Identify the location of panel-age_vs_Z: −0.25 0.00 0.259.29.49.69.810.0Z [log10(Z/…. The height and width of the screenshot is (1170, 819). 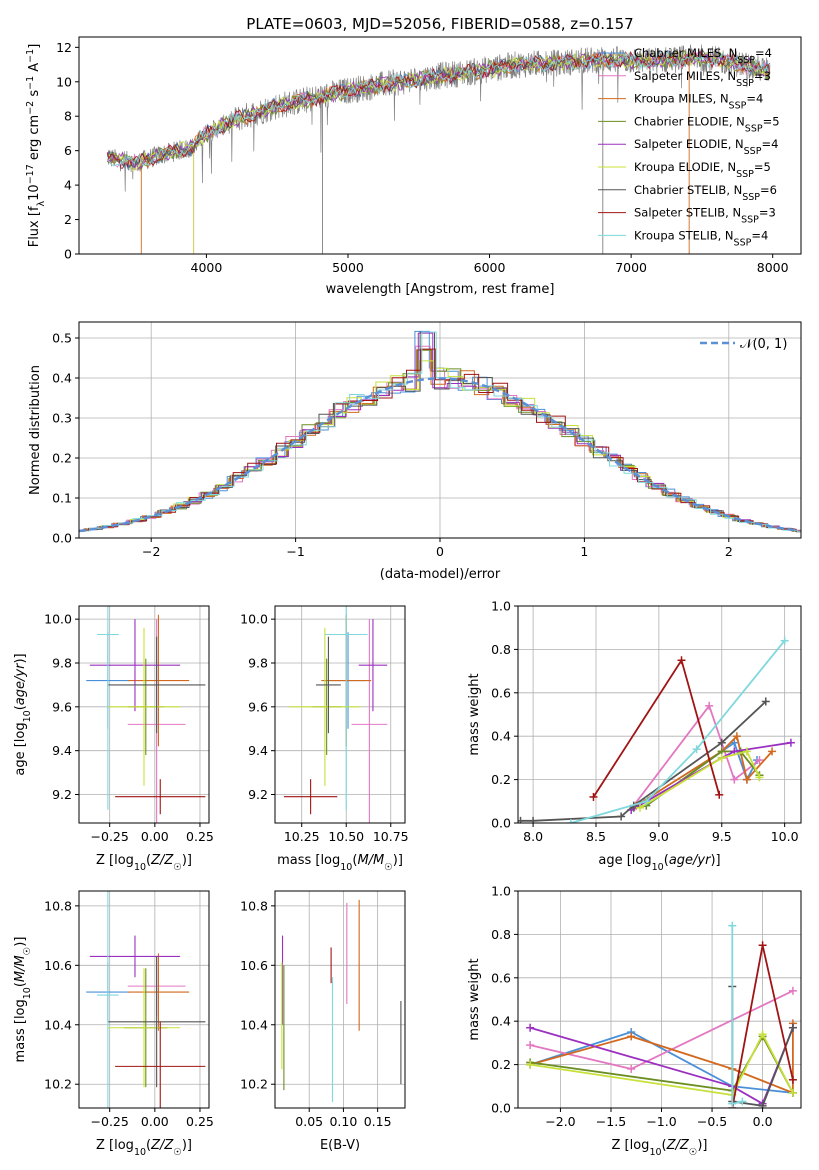
(113, 739).